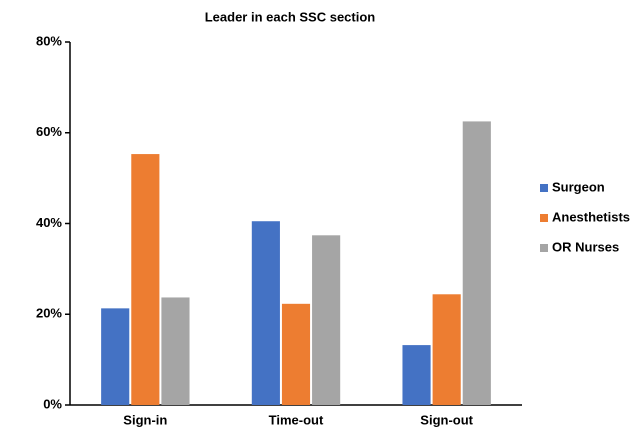 The height and width of the screenshot is (430, 644). What do you see at coordinates (578, 186) in the screenshot?
I see `legend-label: Surgeon` at bounding box center [578, 186].